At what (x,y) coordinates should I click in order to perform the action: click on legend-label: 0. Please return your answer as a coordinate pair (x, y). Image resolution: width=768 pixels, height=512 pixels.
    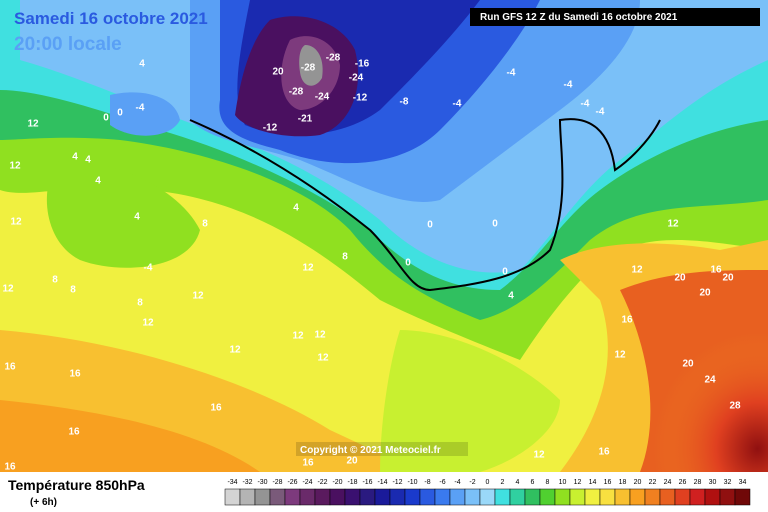
    Looking at the image, I should click on (488, 482).